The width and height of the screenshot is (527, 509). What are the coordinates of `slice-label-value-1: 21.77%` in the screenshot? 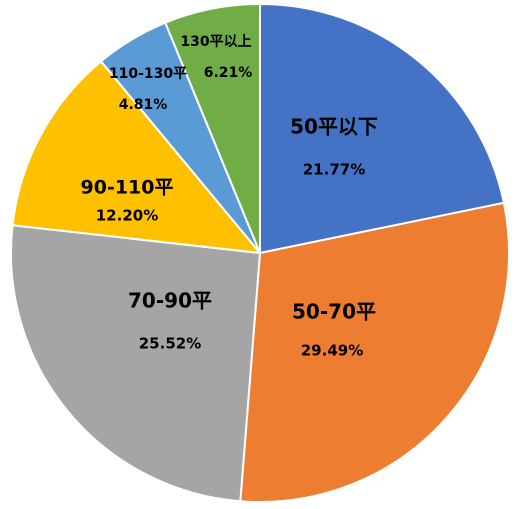 It's located at (334, 170).